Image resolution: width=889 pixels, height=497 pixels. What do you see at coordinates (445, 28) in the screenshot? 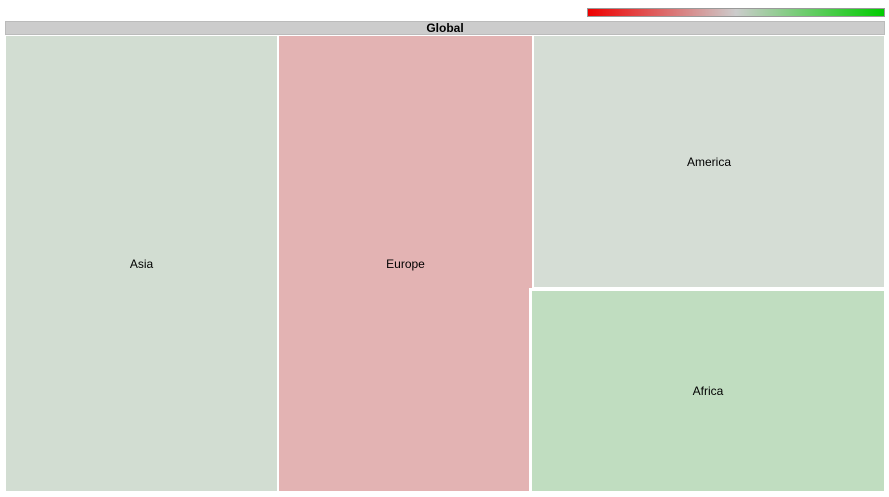
I see `treemap-root-header: Global` at bounding box center [445, 28].